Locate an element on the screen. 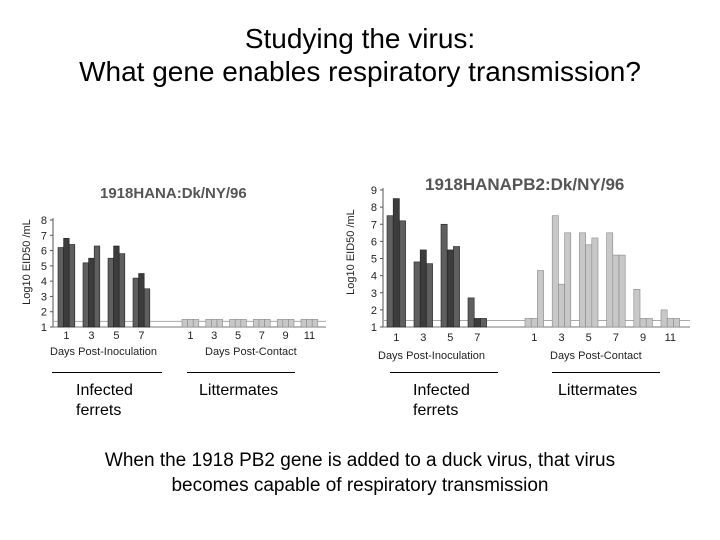  chart1-y-axis-label: Log10 EID50 /mL is located at coordinates (27, 262).